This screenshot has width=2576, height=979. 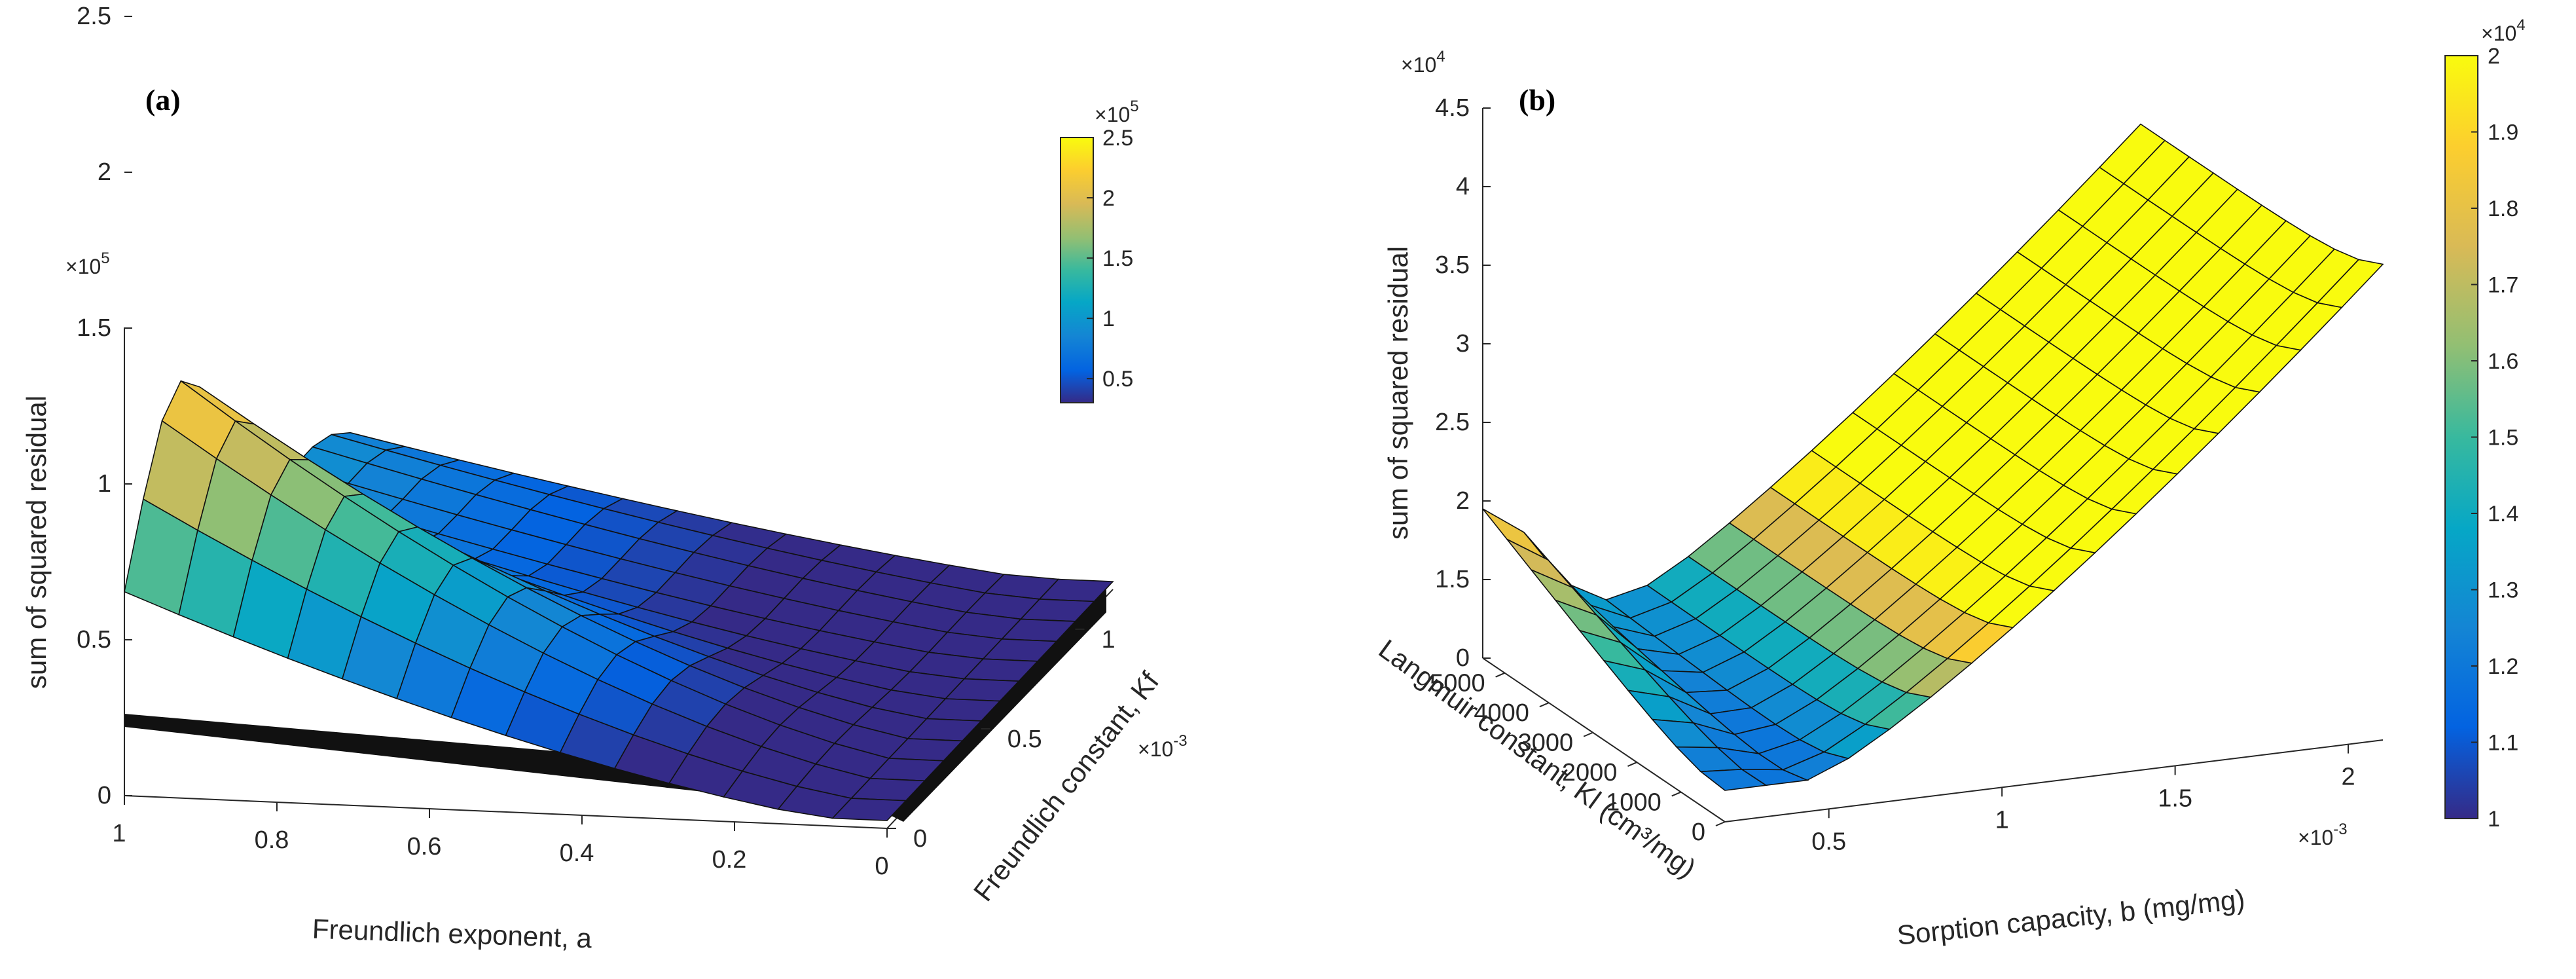 I want to click on x-tick-label: 0, so click(x=881, y=867).